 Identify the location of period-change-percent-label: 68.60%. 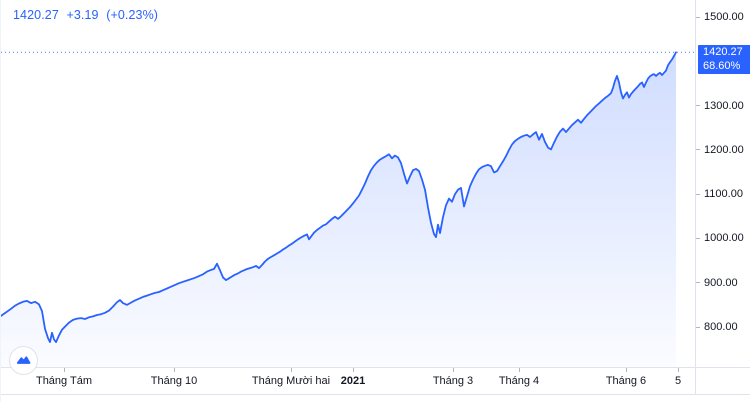
(722, 65).